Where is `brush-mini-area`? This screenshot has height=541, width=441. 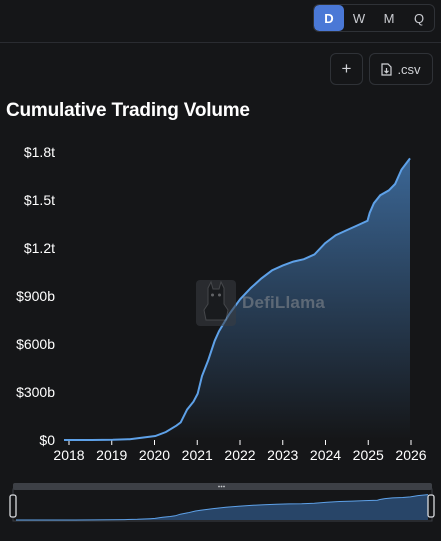
brush-mini-area is located at coordinates (222, 507).